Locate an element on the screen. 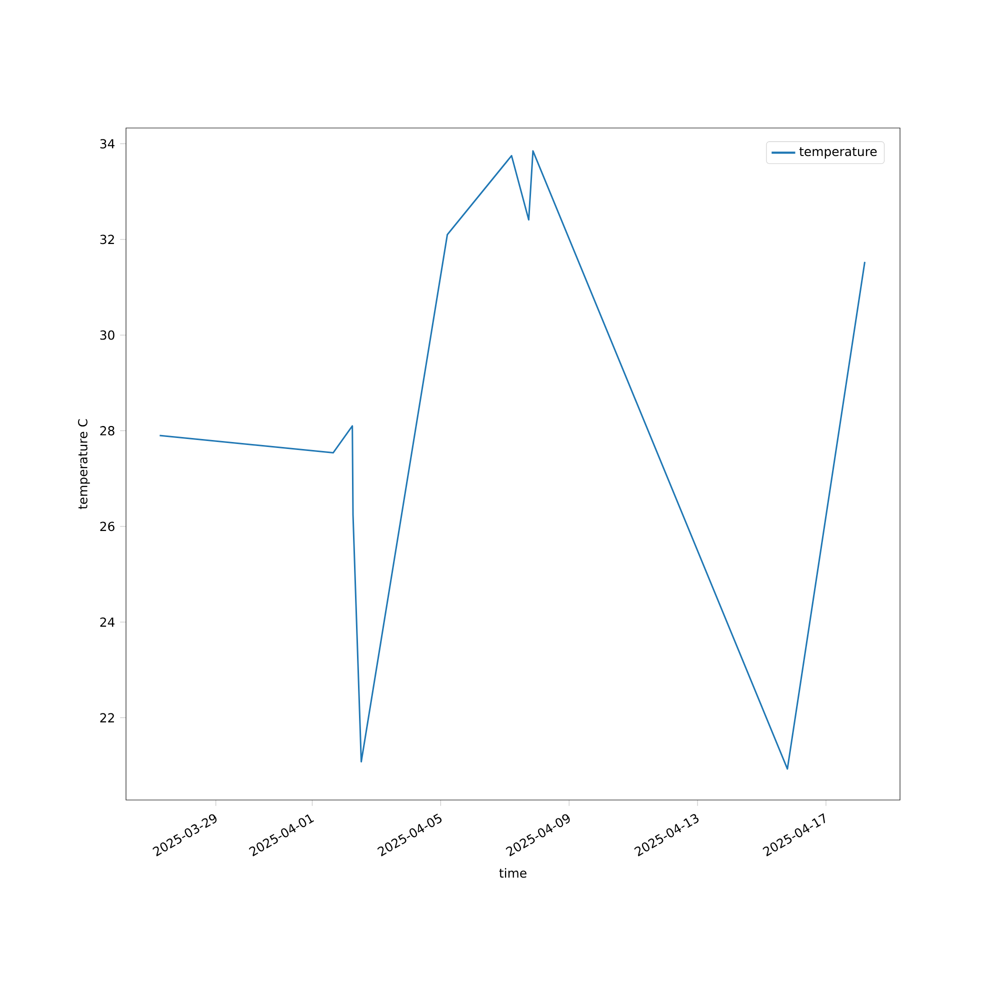 This screenshot has height=1000, width=1000. y-tick-label: 22 is located at coordinates (107, 717).